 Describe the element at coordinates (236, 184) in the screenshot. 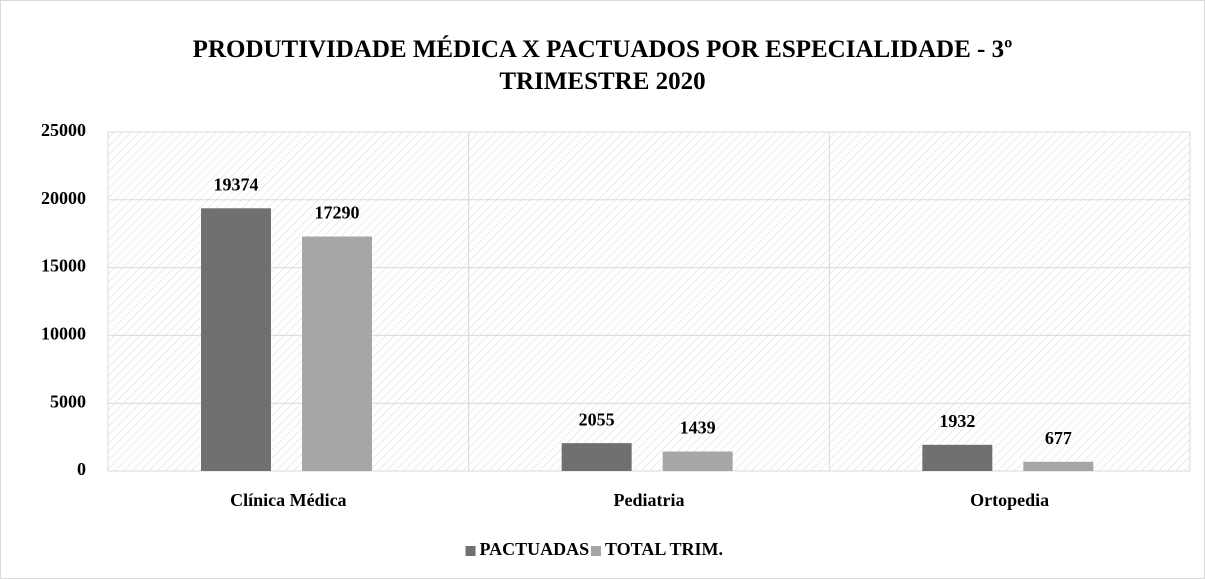

I see `data-label: 19374` at that location.